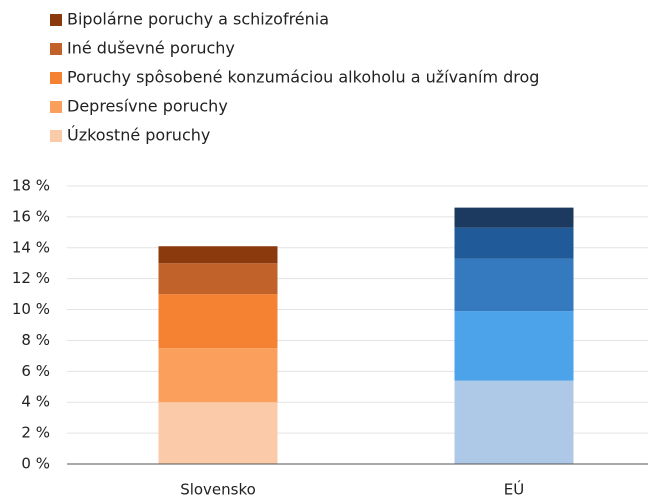 The width and height of the screenshot is (649, 499). I want to click on y-tick-label: 4 %, so click(35, 402).